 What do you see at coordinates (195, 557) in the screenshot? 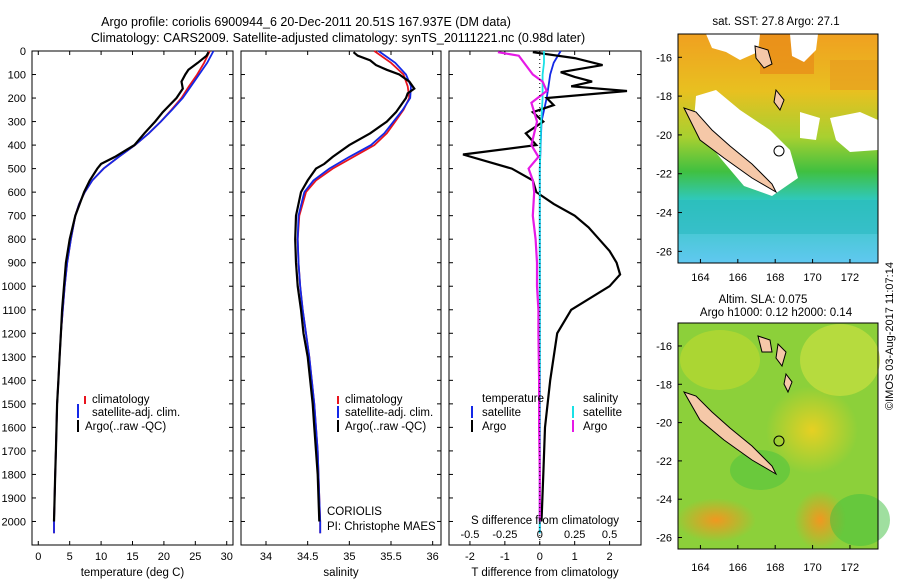
I see `x-tick-label: 25` at bounding box center [195, 557].